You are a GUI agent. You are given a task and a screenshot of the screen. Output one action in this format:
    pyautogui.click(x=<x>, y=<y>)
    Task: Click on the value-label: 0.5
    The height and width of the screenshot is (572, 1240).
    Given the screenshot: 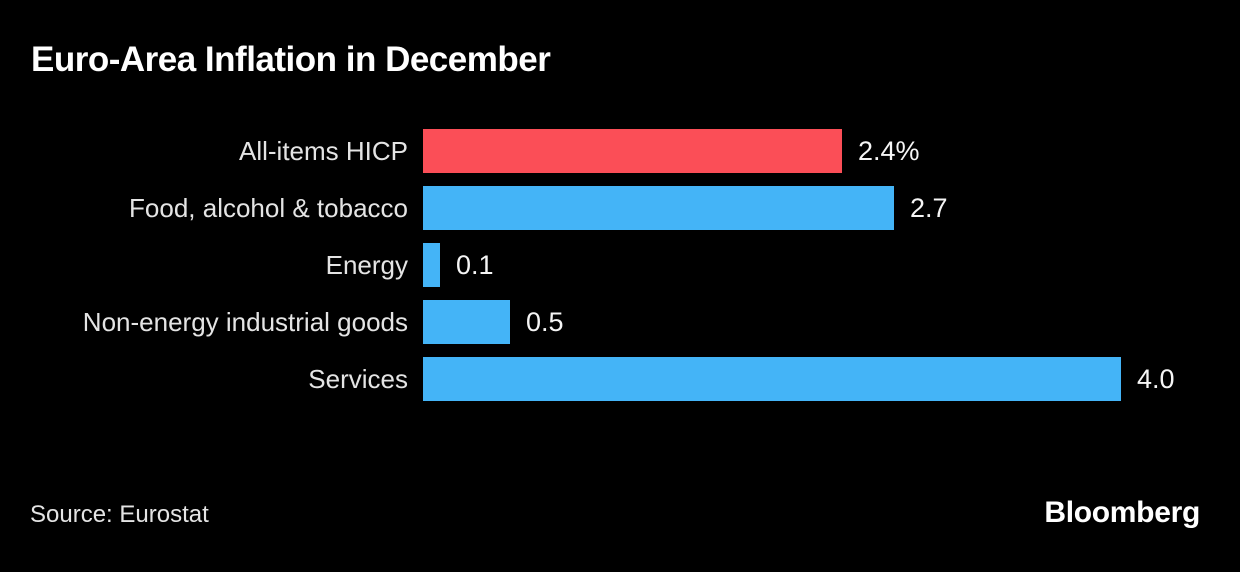 What is the action you would take?
    pyautogui.click(x=545, y=321)
    